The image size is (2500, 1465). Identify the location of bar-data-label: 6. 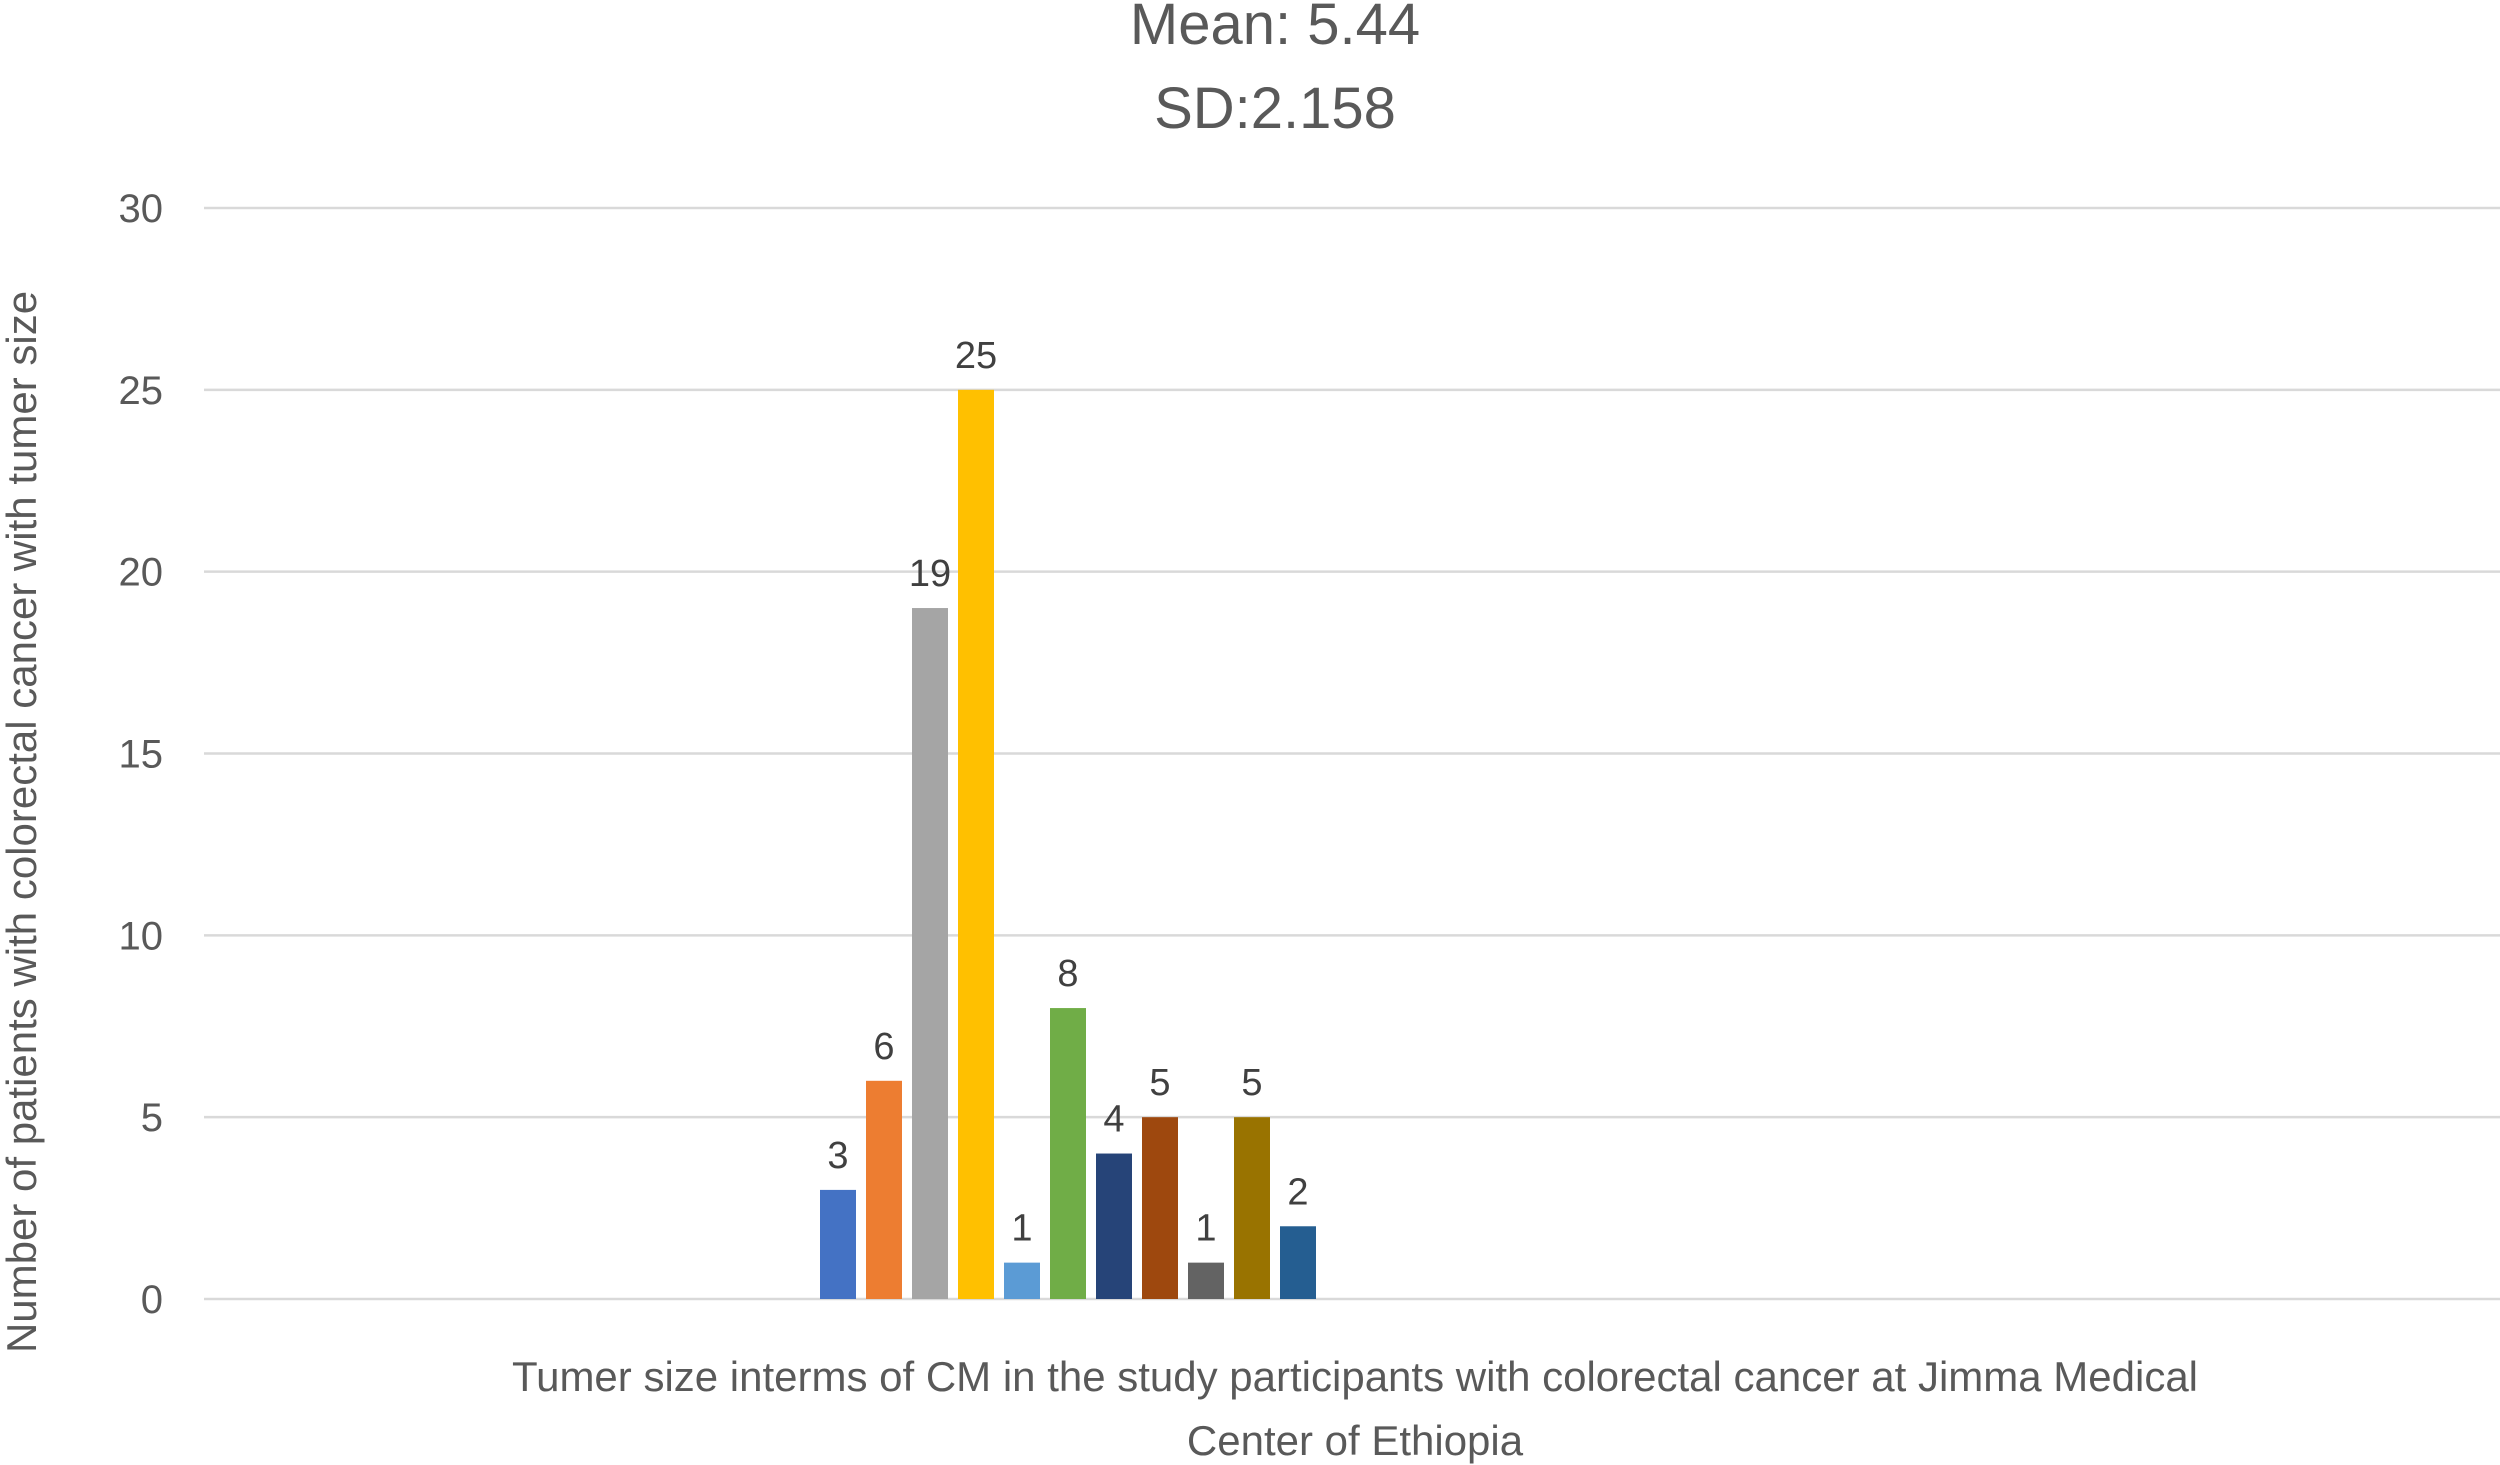
(883, 1047).